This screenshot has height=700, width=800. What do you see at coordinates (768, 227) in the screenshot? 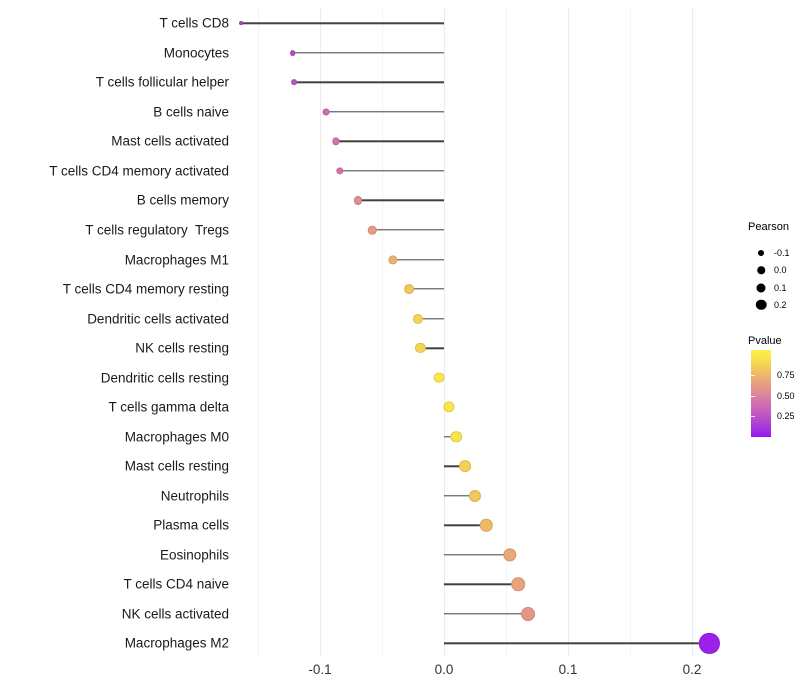
I see `legend-pearson-title: Pearson` at bounding box center [768, 227].